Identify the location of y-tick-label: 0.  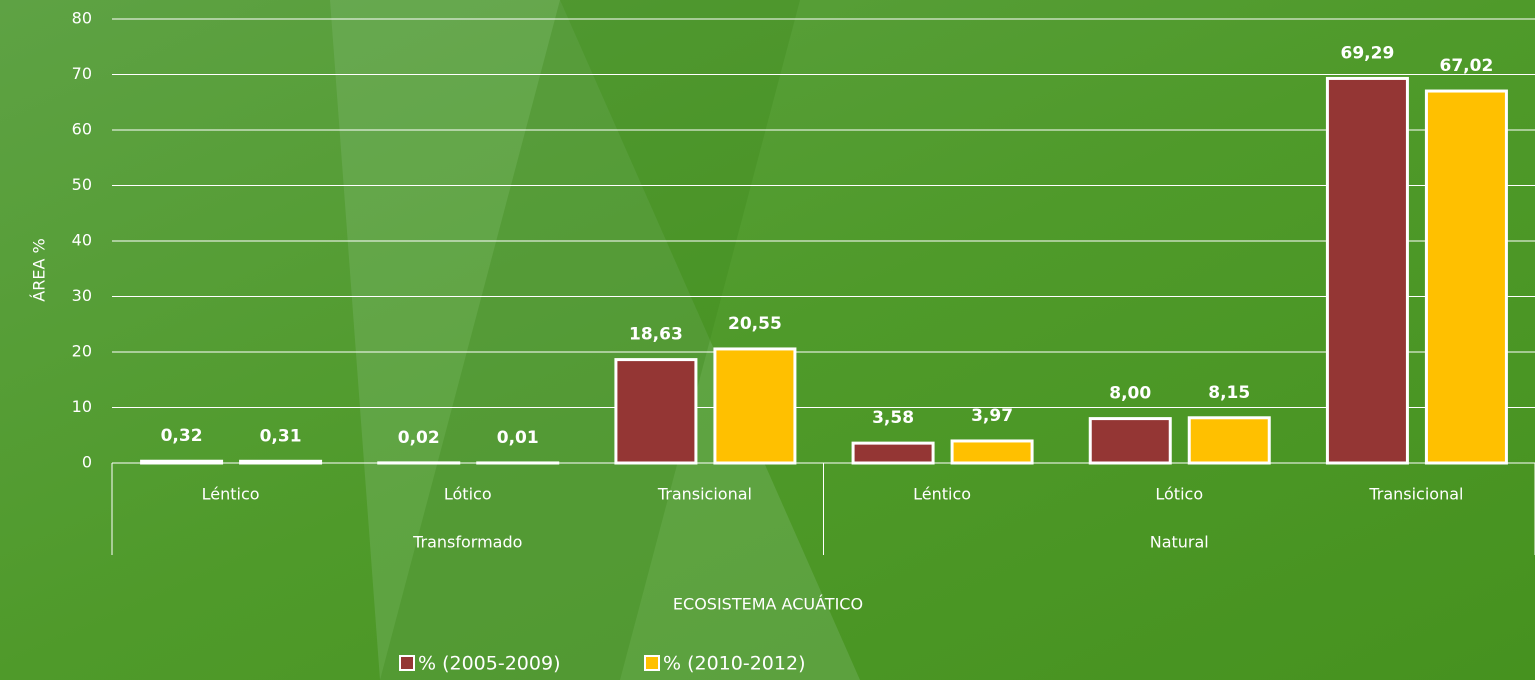
(87, 462).